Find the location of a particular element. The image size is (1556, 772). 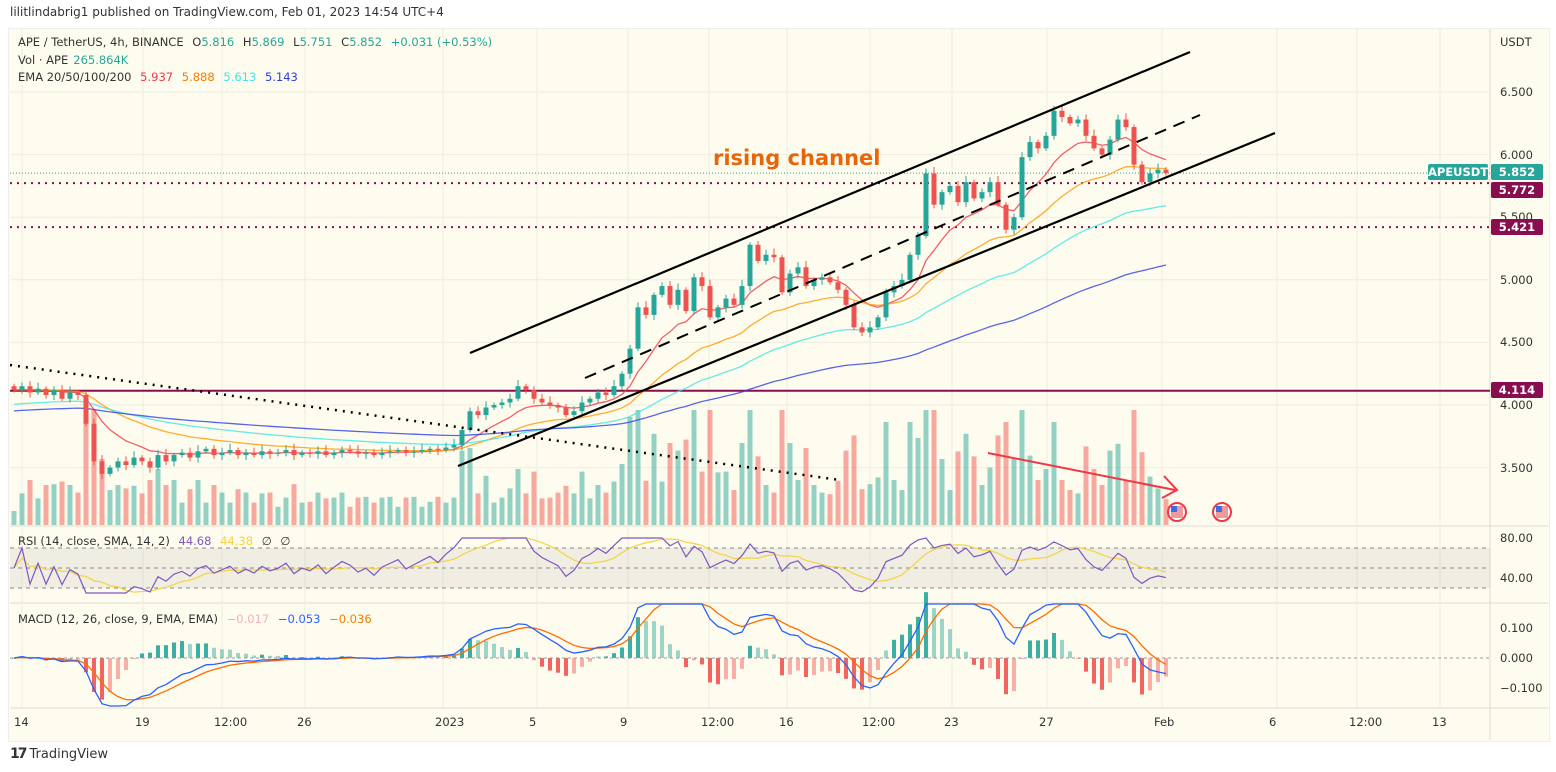

time-tick: 27 is located at coordinates (1046, 722).